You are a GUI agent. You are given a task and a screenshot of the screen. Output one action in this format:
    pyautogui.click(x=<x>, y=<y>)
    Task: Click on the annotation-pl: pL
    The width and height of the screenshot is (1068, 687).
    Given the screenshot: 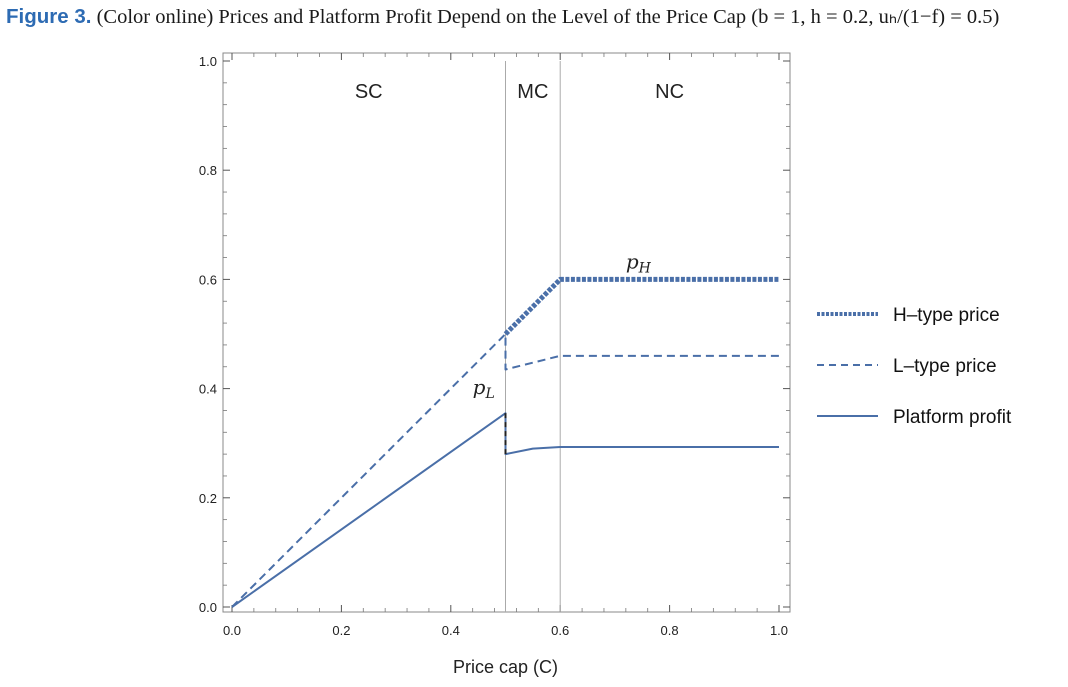 What is the action you would take?
    pyautogui.click(x=484, y=388)
    